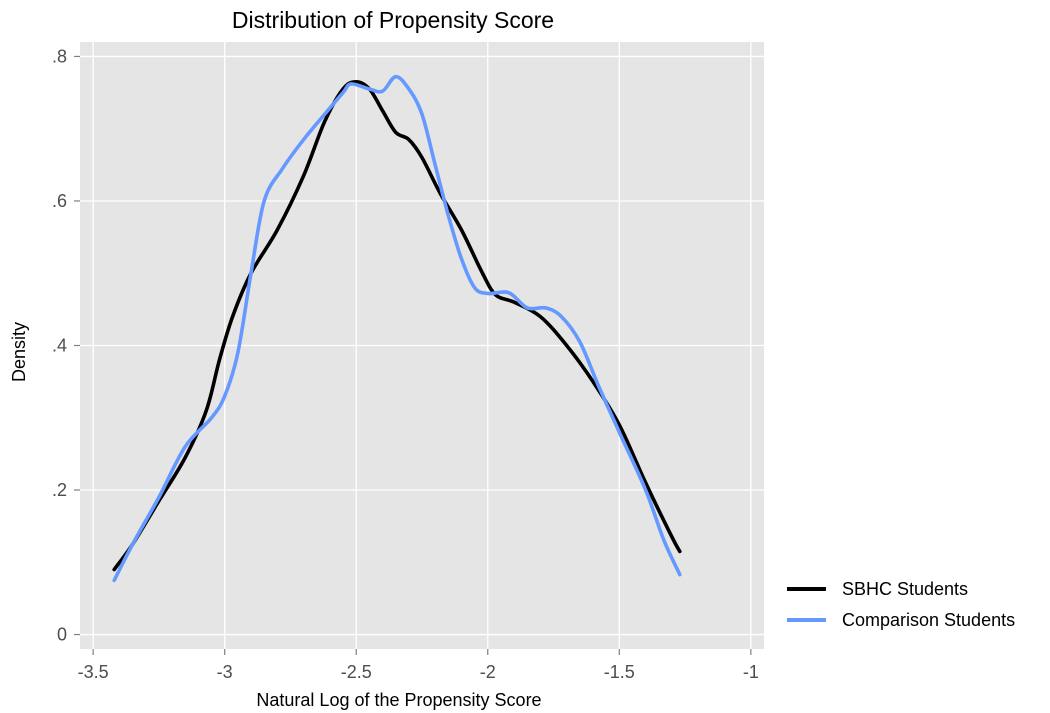 The width and height of the screenshot is (1050, 713). Describe the element at coordinates (93, 672) in the screenshot. I see `x-tick-label: -3.5` at that location.